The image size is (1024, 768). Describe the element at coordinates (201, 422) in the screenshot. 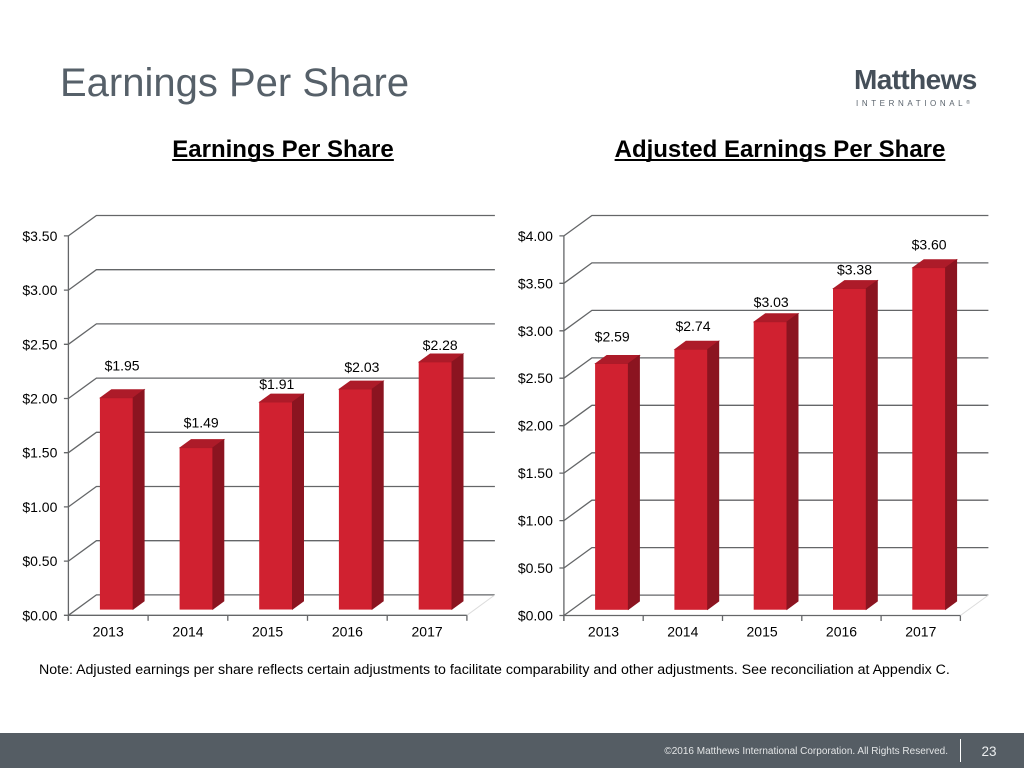

I see `svg-text: $1.49` at that location.